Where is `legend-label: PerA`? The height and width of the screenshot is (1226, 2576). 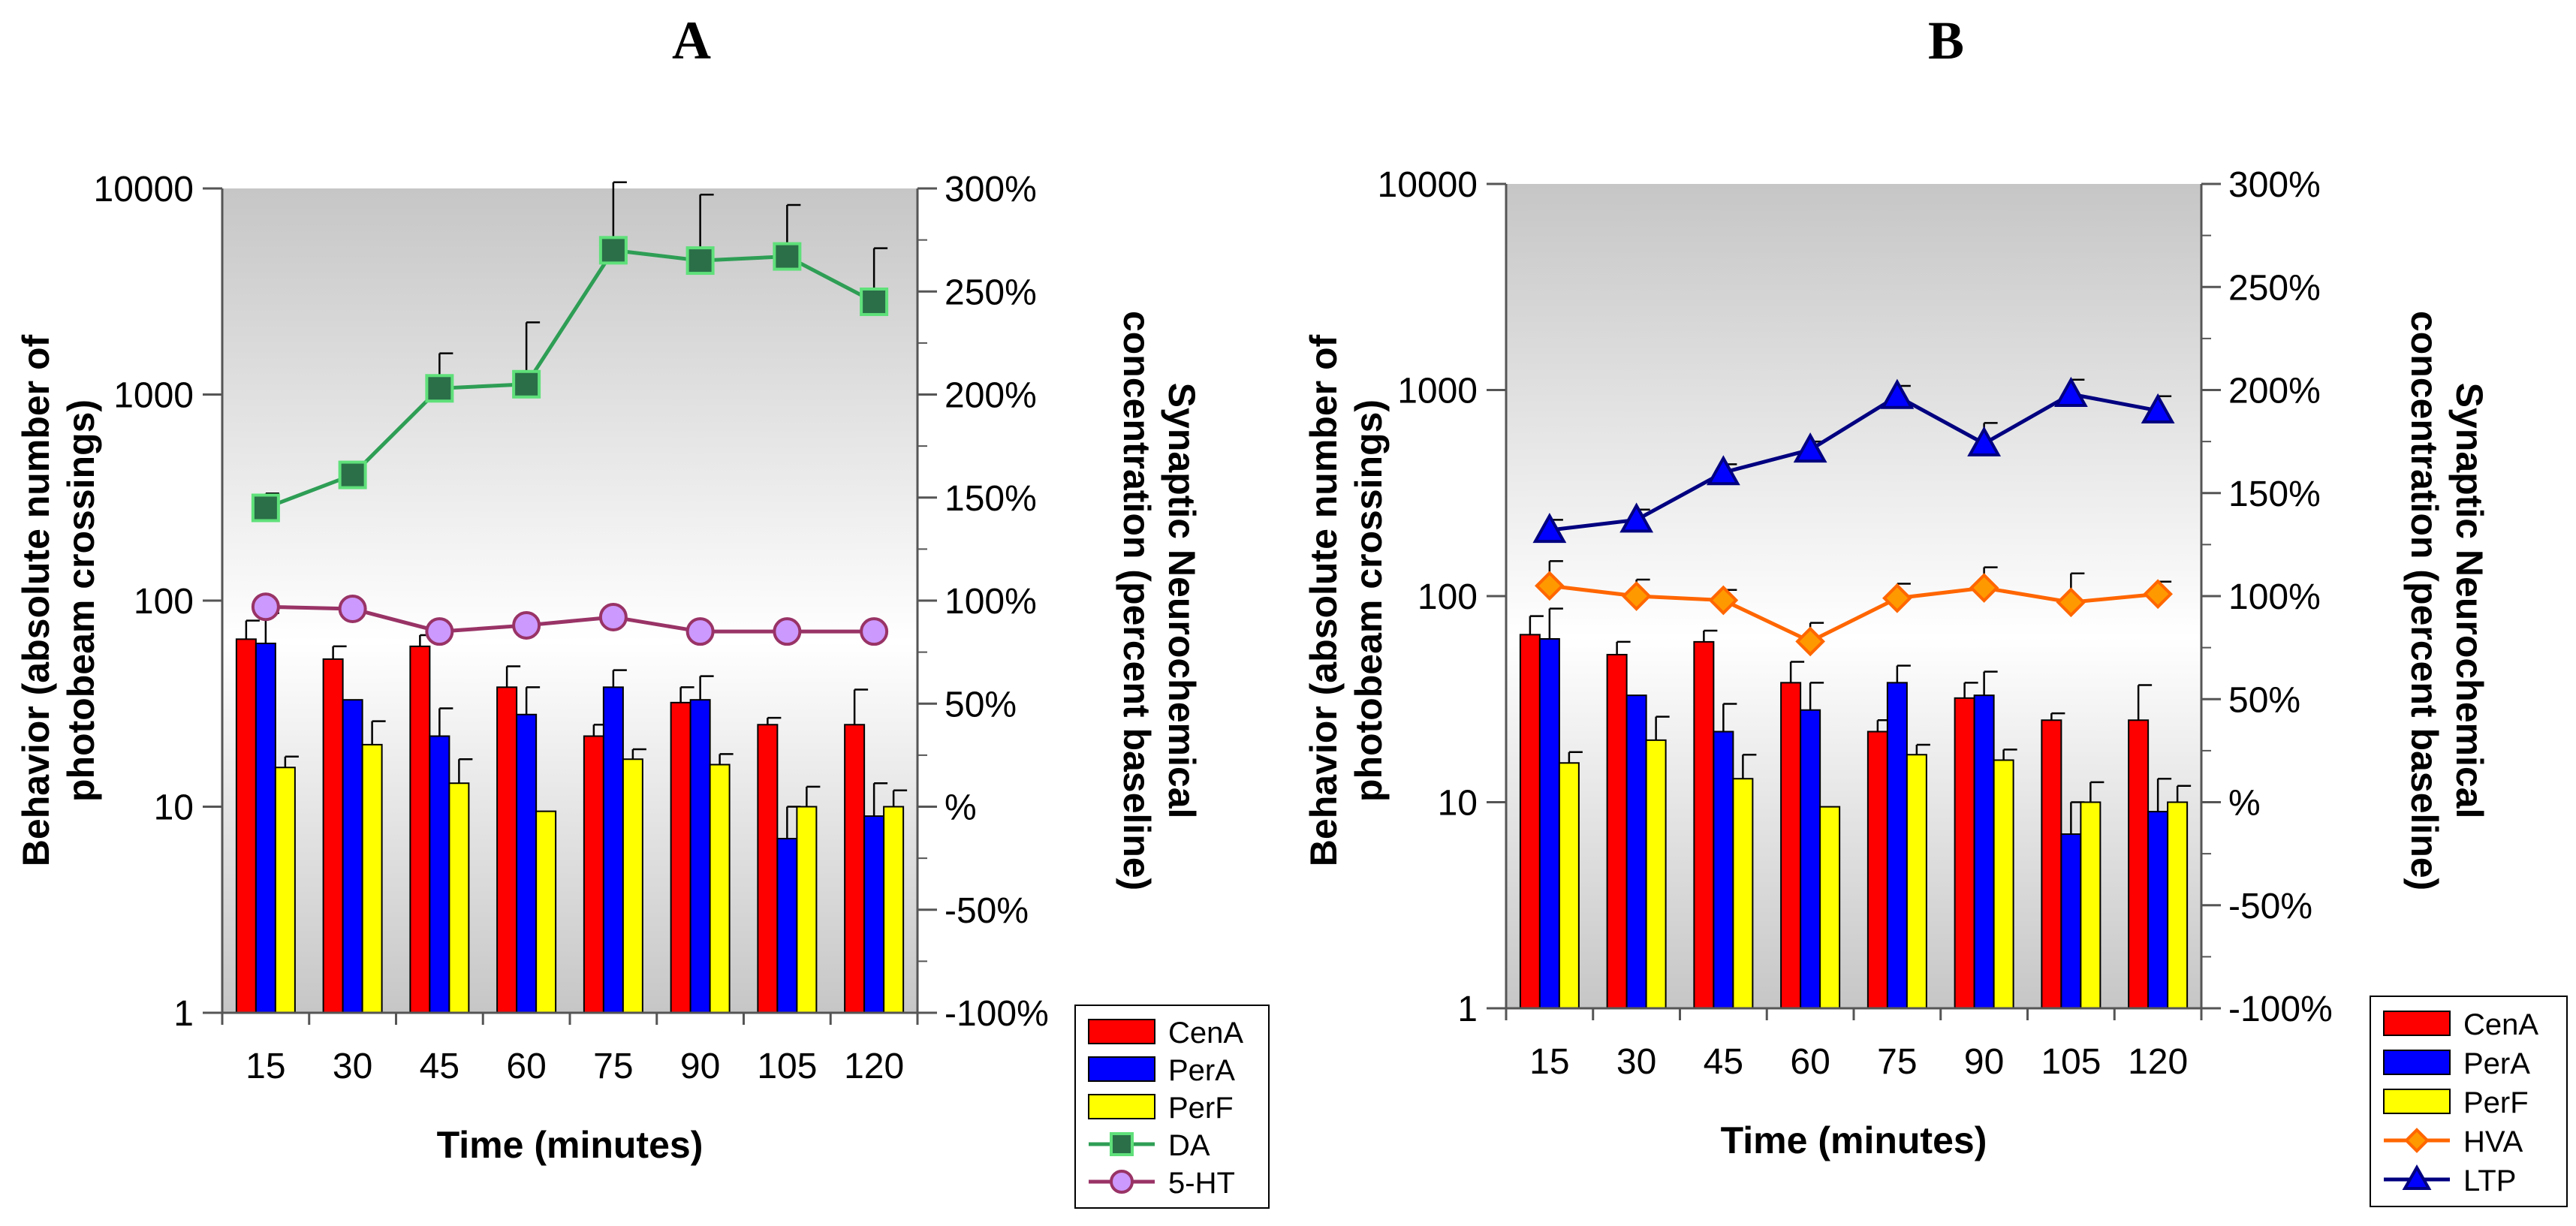 legend-label: PerA is located at coordinates (2496, 1063).